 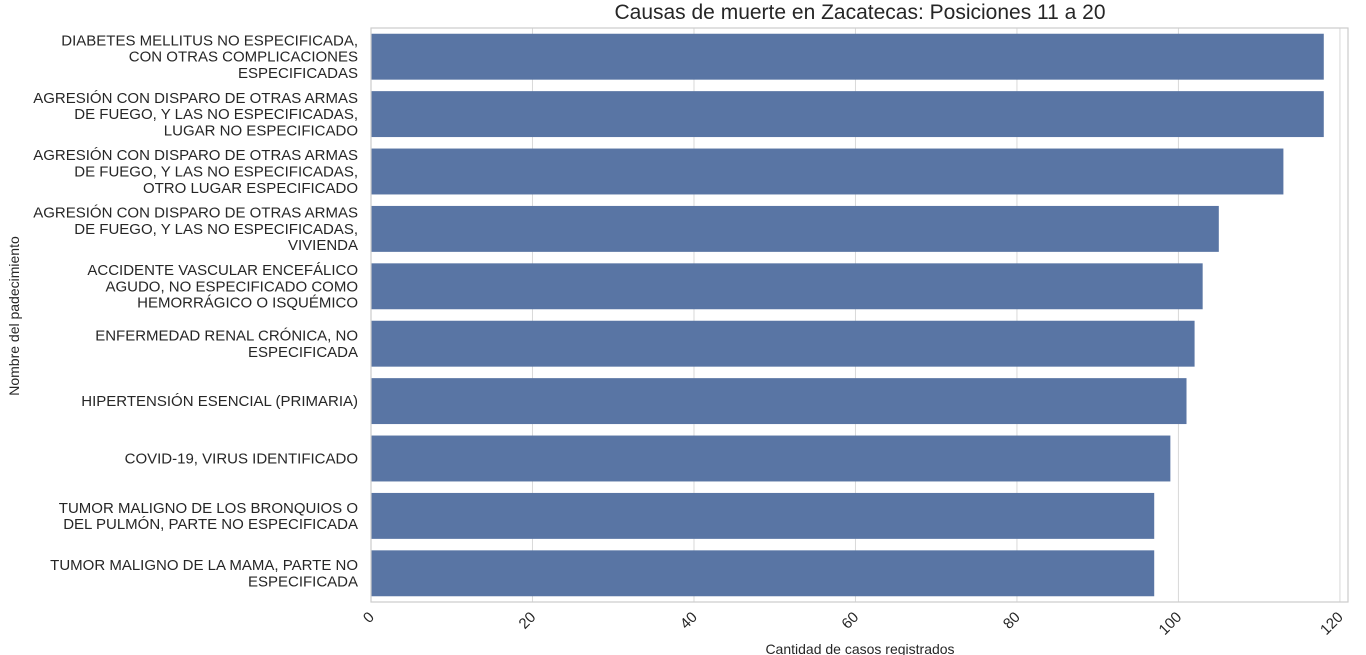 I want to click on category-label: HIPERTENSIÓN ESENCIAL (PRIMARIA), so click(x=219, y=401).